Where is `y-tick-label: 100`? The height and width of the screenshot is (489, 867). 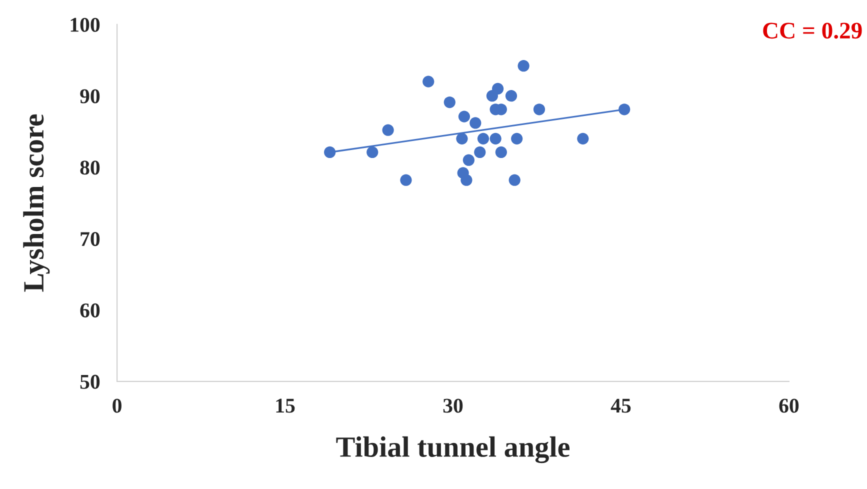 y-tick-label: 100 is located at coordinates (85, 25).